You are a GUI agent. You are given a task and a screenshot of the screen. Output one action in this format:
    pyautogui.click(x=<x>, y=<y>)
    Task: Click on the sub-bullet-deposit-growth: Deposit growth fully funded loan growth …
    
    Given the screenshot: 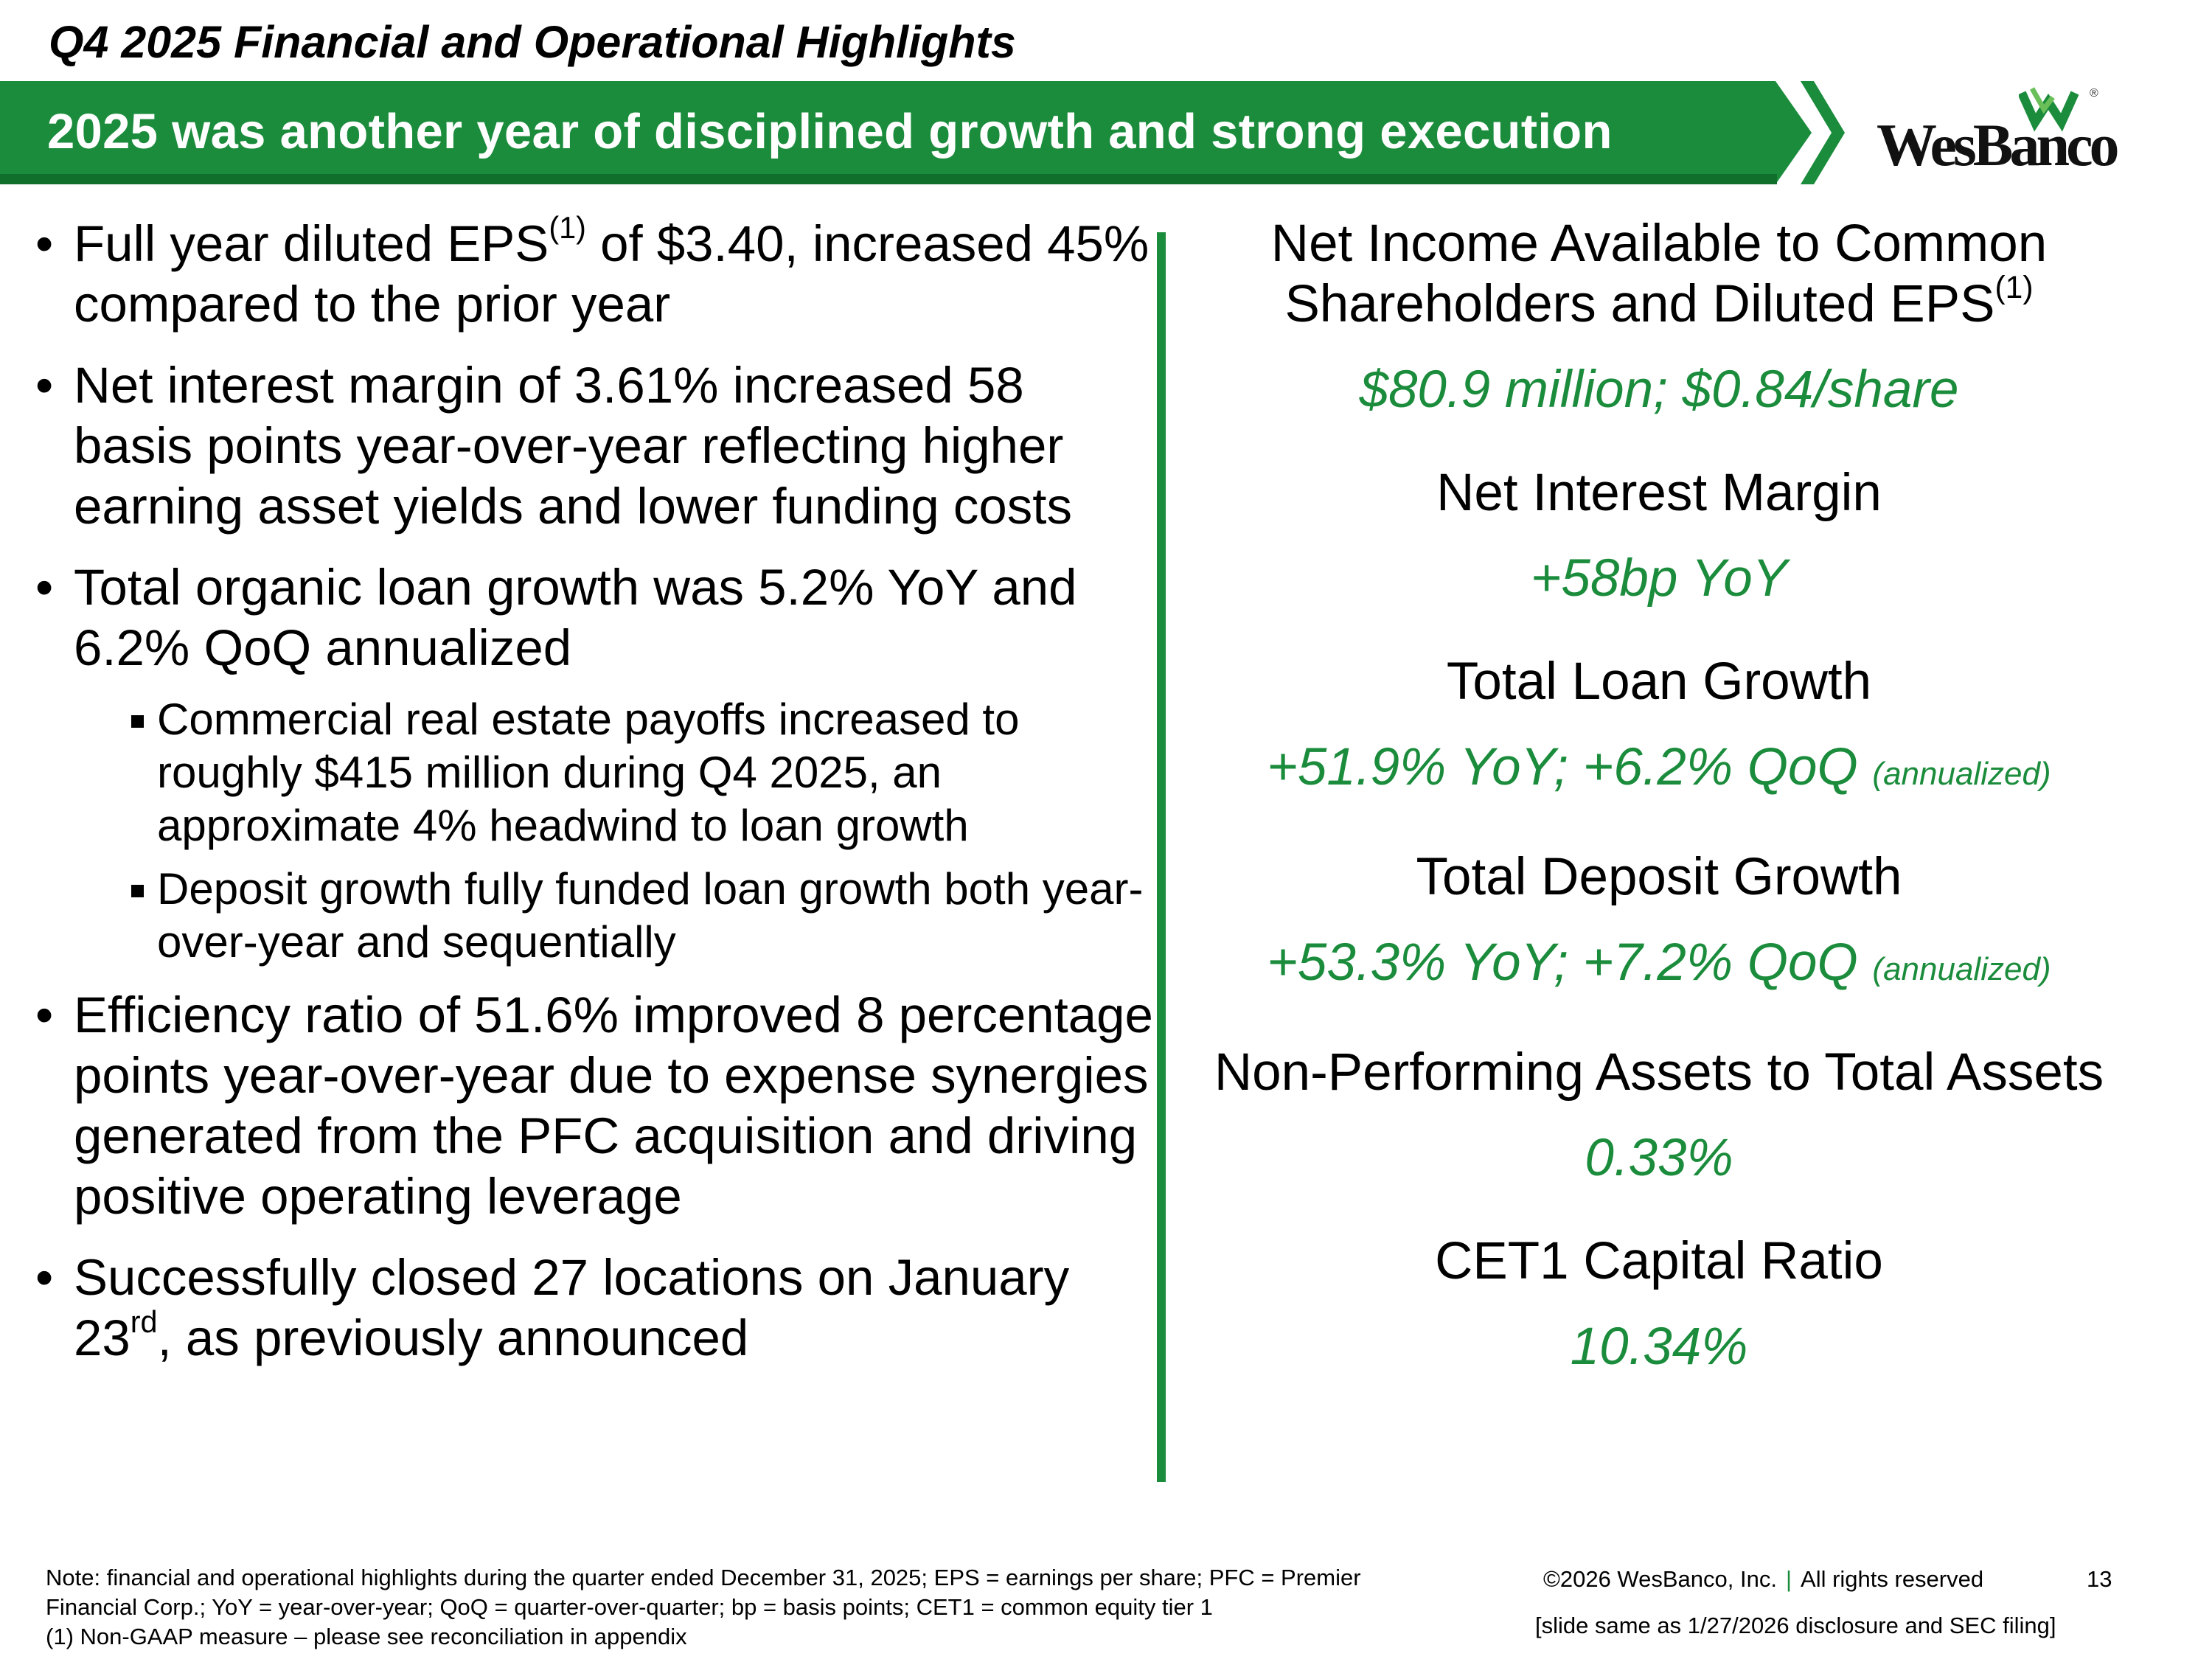 What is the action you would take?
    pyautogui.click(x=595, y=916)
    